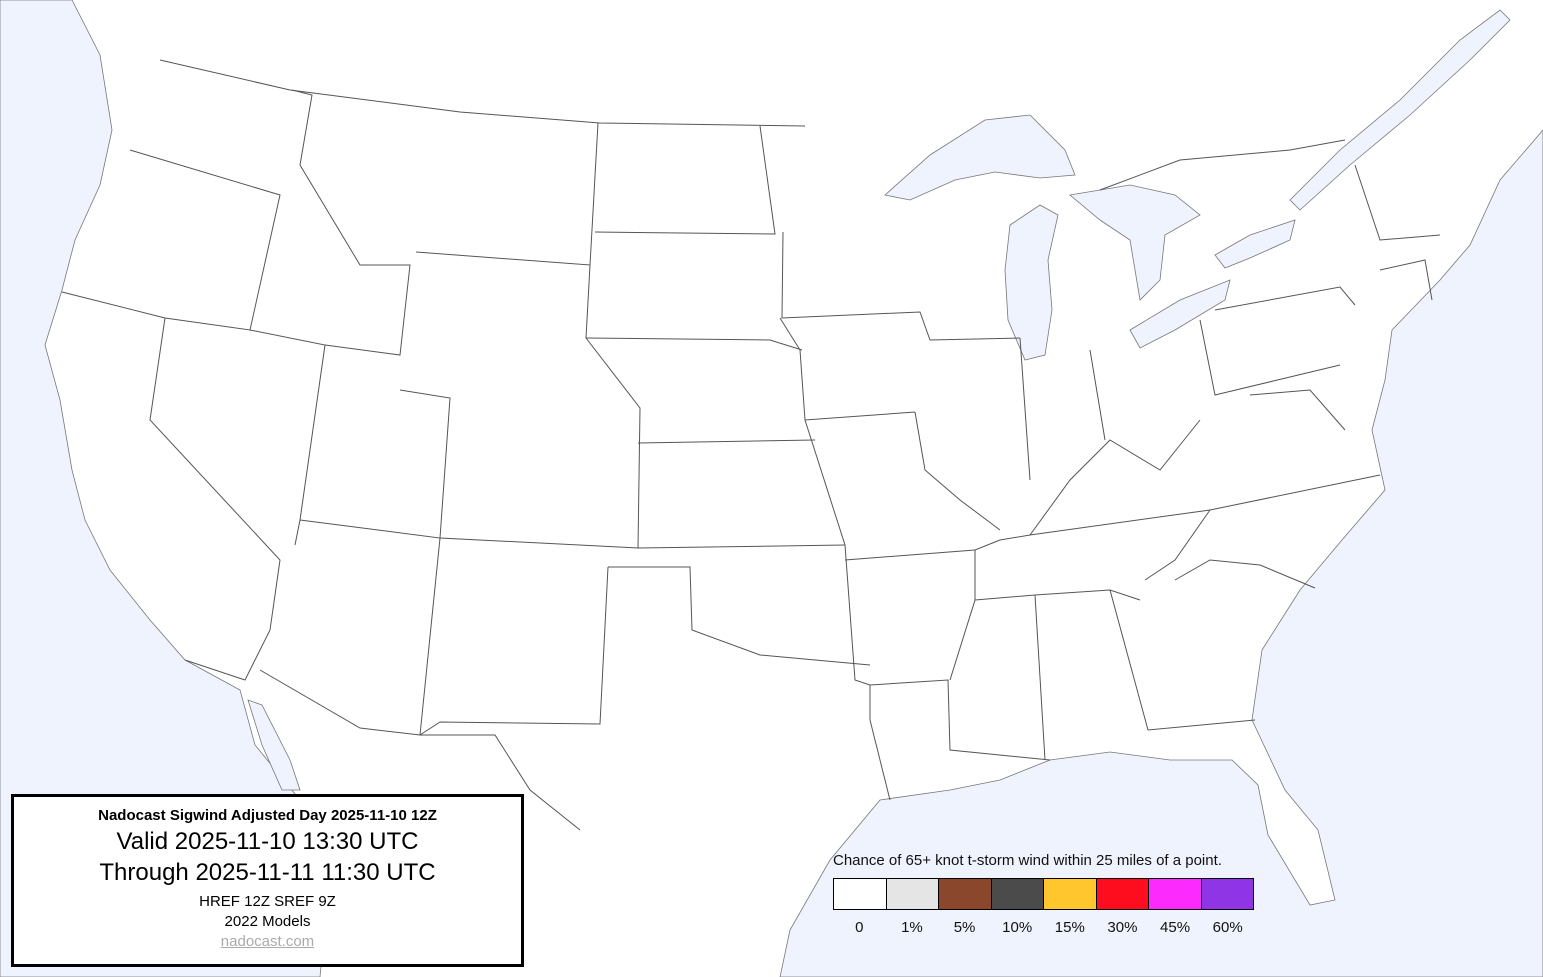 This screenshot has width=1543, height=977. Describe the element at coordinates (1122, 927) in the screenshot. I see `legend-label: 30%` at that location.